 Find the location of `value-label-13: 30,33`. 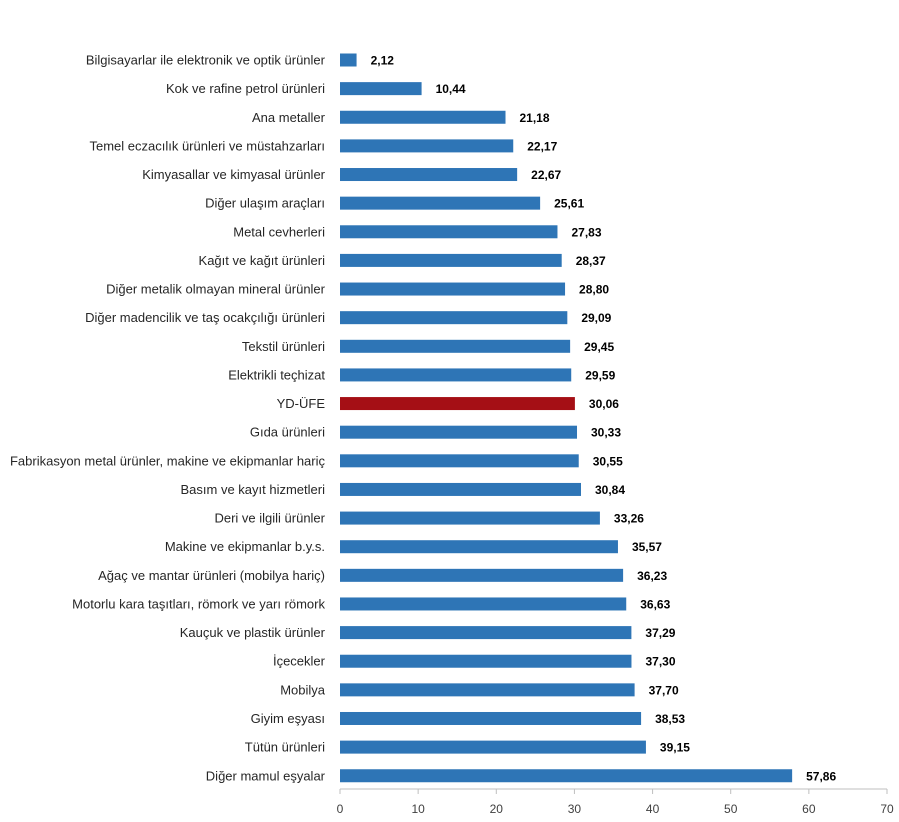

value-label-13: 30,33 is located at coordinates (606, 433).